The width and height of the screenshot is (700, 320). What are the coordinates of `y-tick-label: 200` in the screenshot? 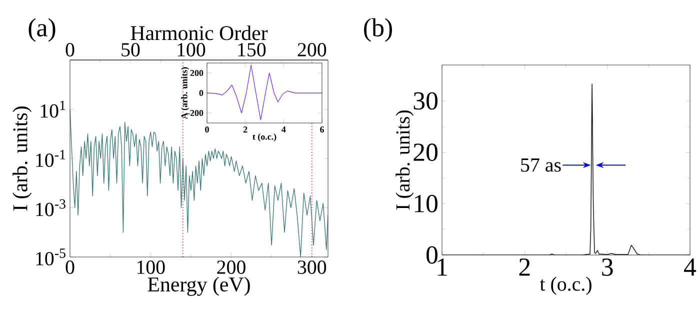 It's located at (197, 73).